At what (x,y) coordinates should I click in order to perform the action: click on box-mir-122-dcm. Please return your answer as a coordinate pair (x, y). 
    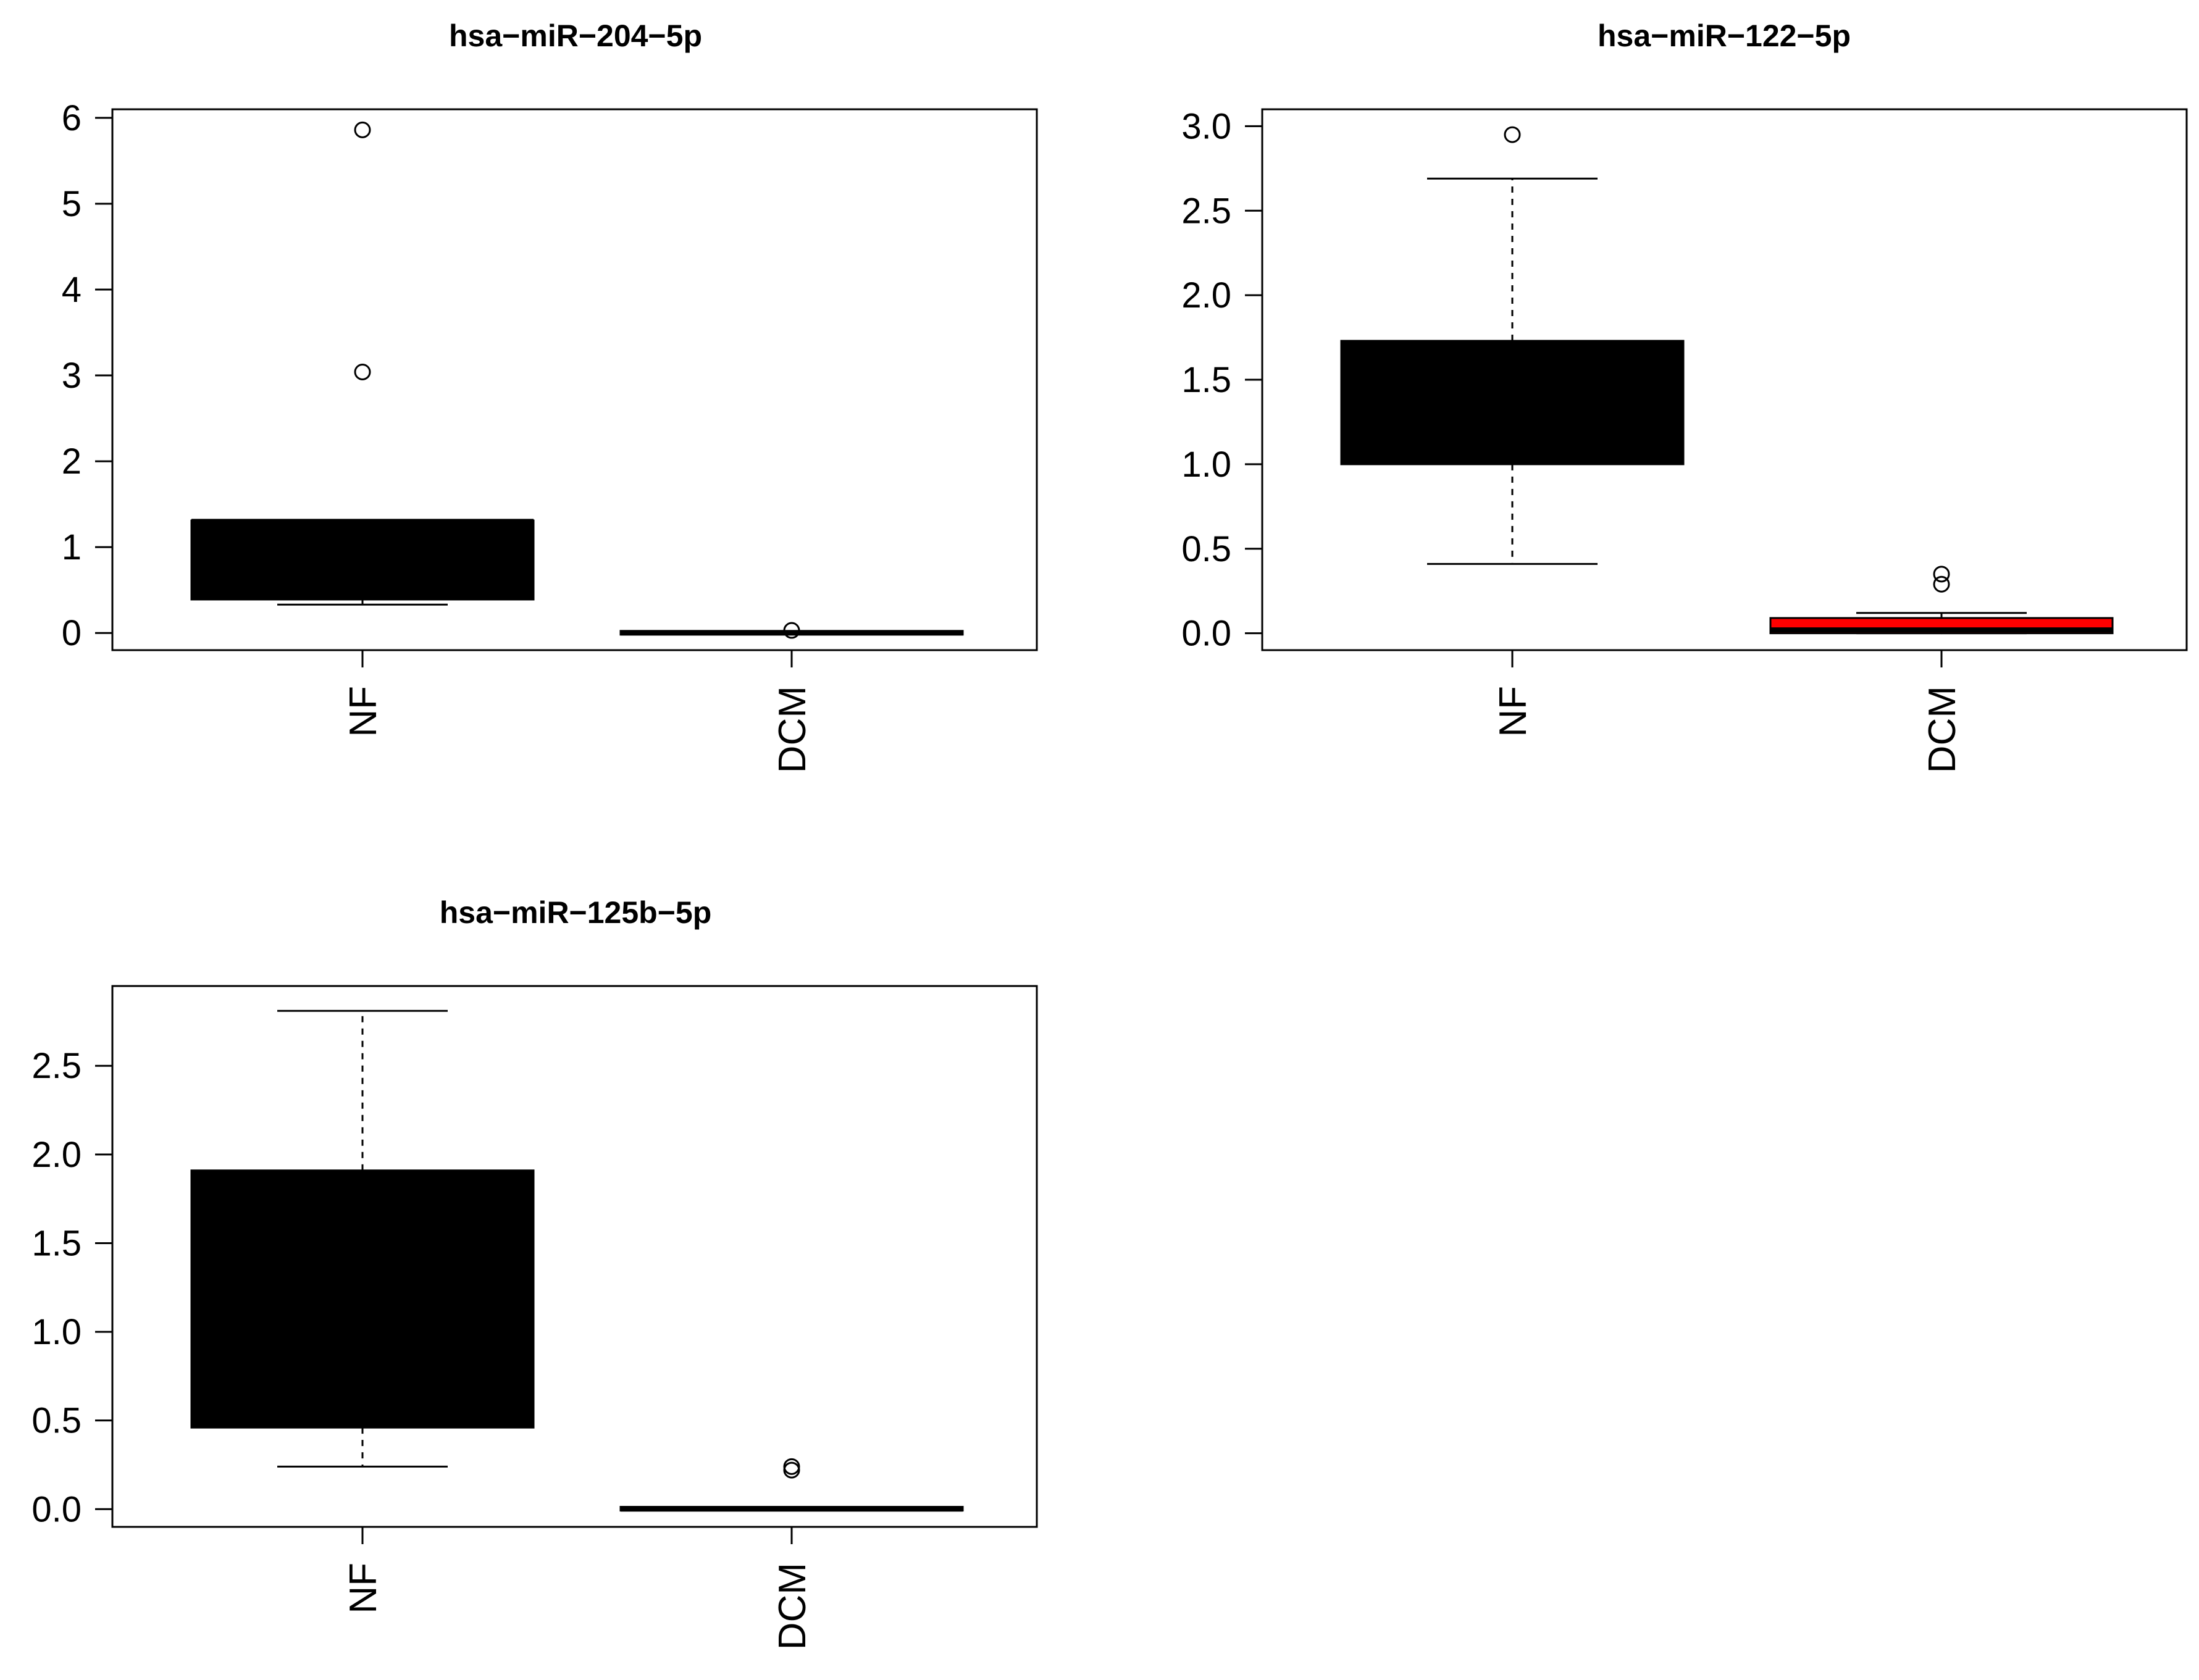
    Looking at the image, I should click on (1941, 600).